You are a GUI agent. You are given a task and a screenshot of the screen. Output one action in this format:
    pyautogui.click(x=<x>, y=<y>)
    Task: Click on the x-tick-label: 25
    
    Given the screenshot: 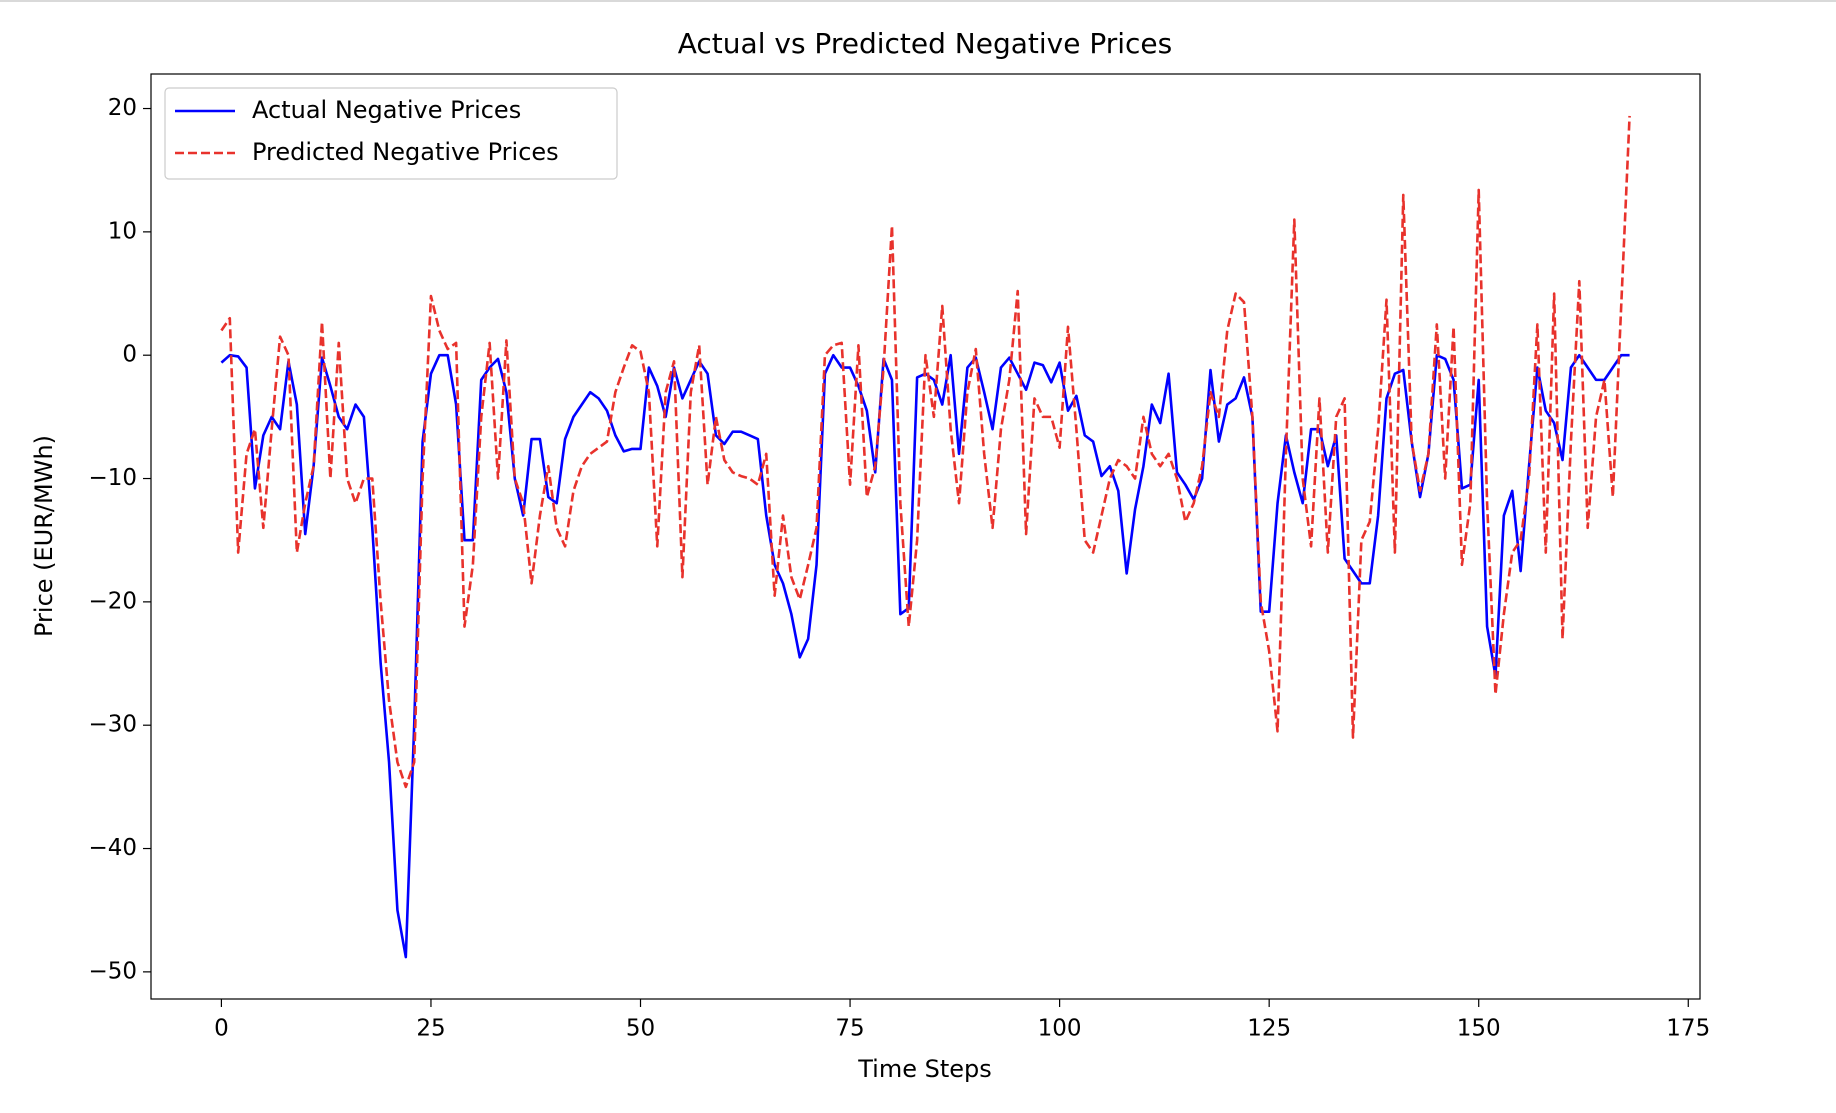 What is the action you would take?
    pyautogui.click(x=430, y=1029)
    